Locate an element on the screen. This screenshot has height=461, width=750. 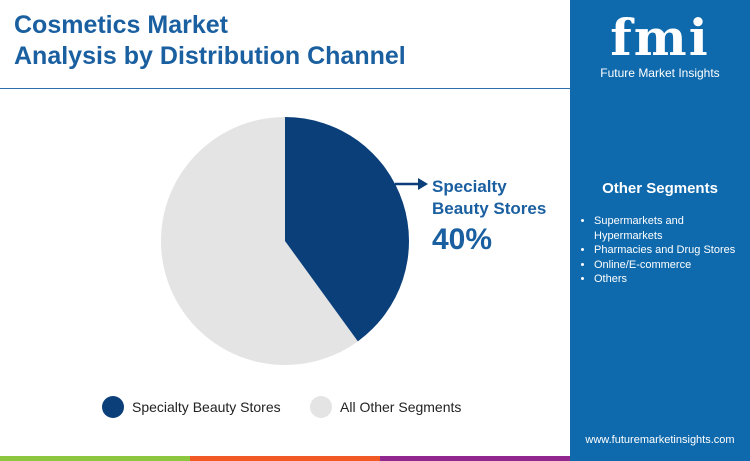
legend-item-other: All Other Segments is located at coordinates (385, 407).